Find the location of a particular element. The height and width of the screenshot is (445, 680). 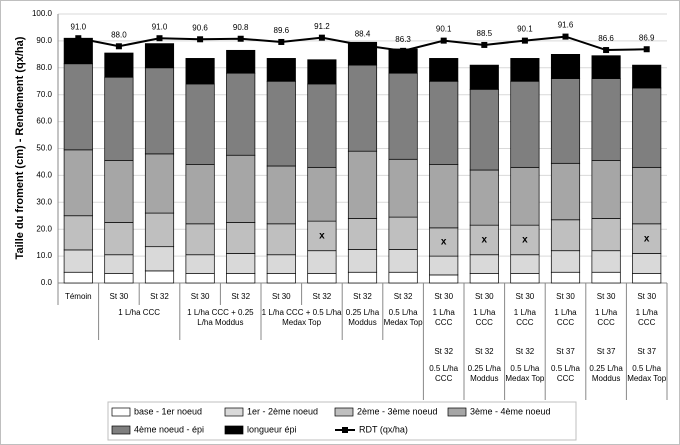

legend-label: 3ème - 4ème noeud is located at coordinates (510, 411).